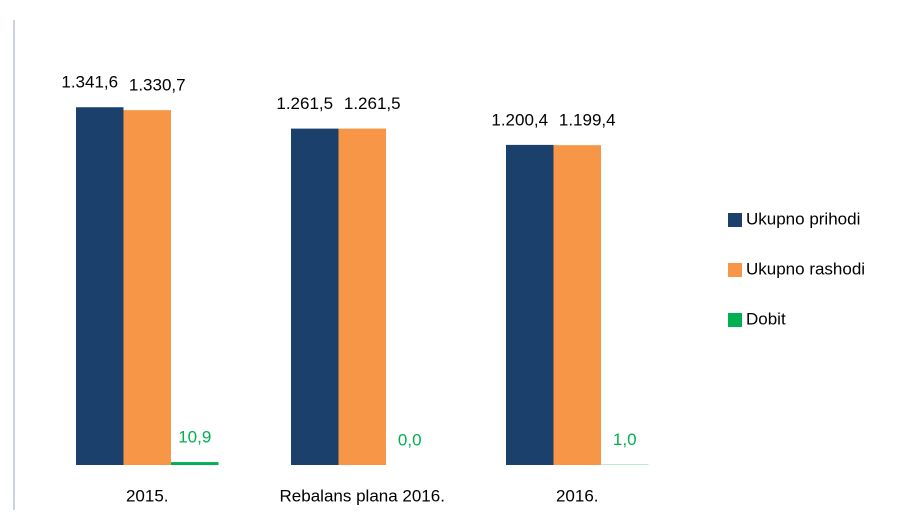  I want to click on value-label: 1.341,6, so click(89, 82).